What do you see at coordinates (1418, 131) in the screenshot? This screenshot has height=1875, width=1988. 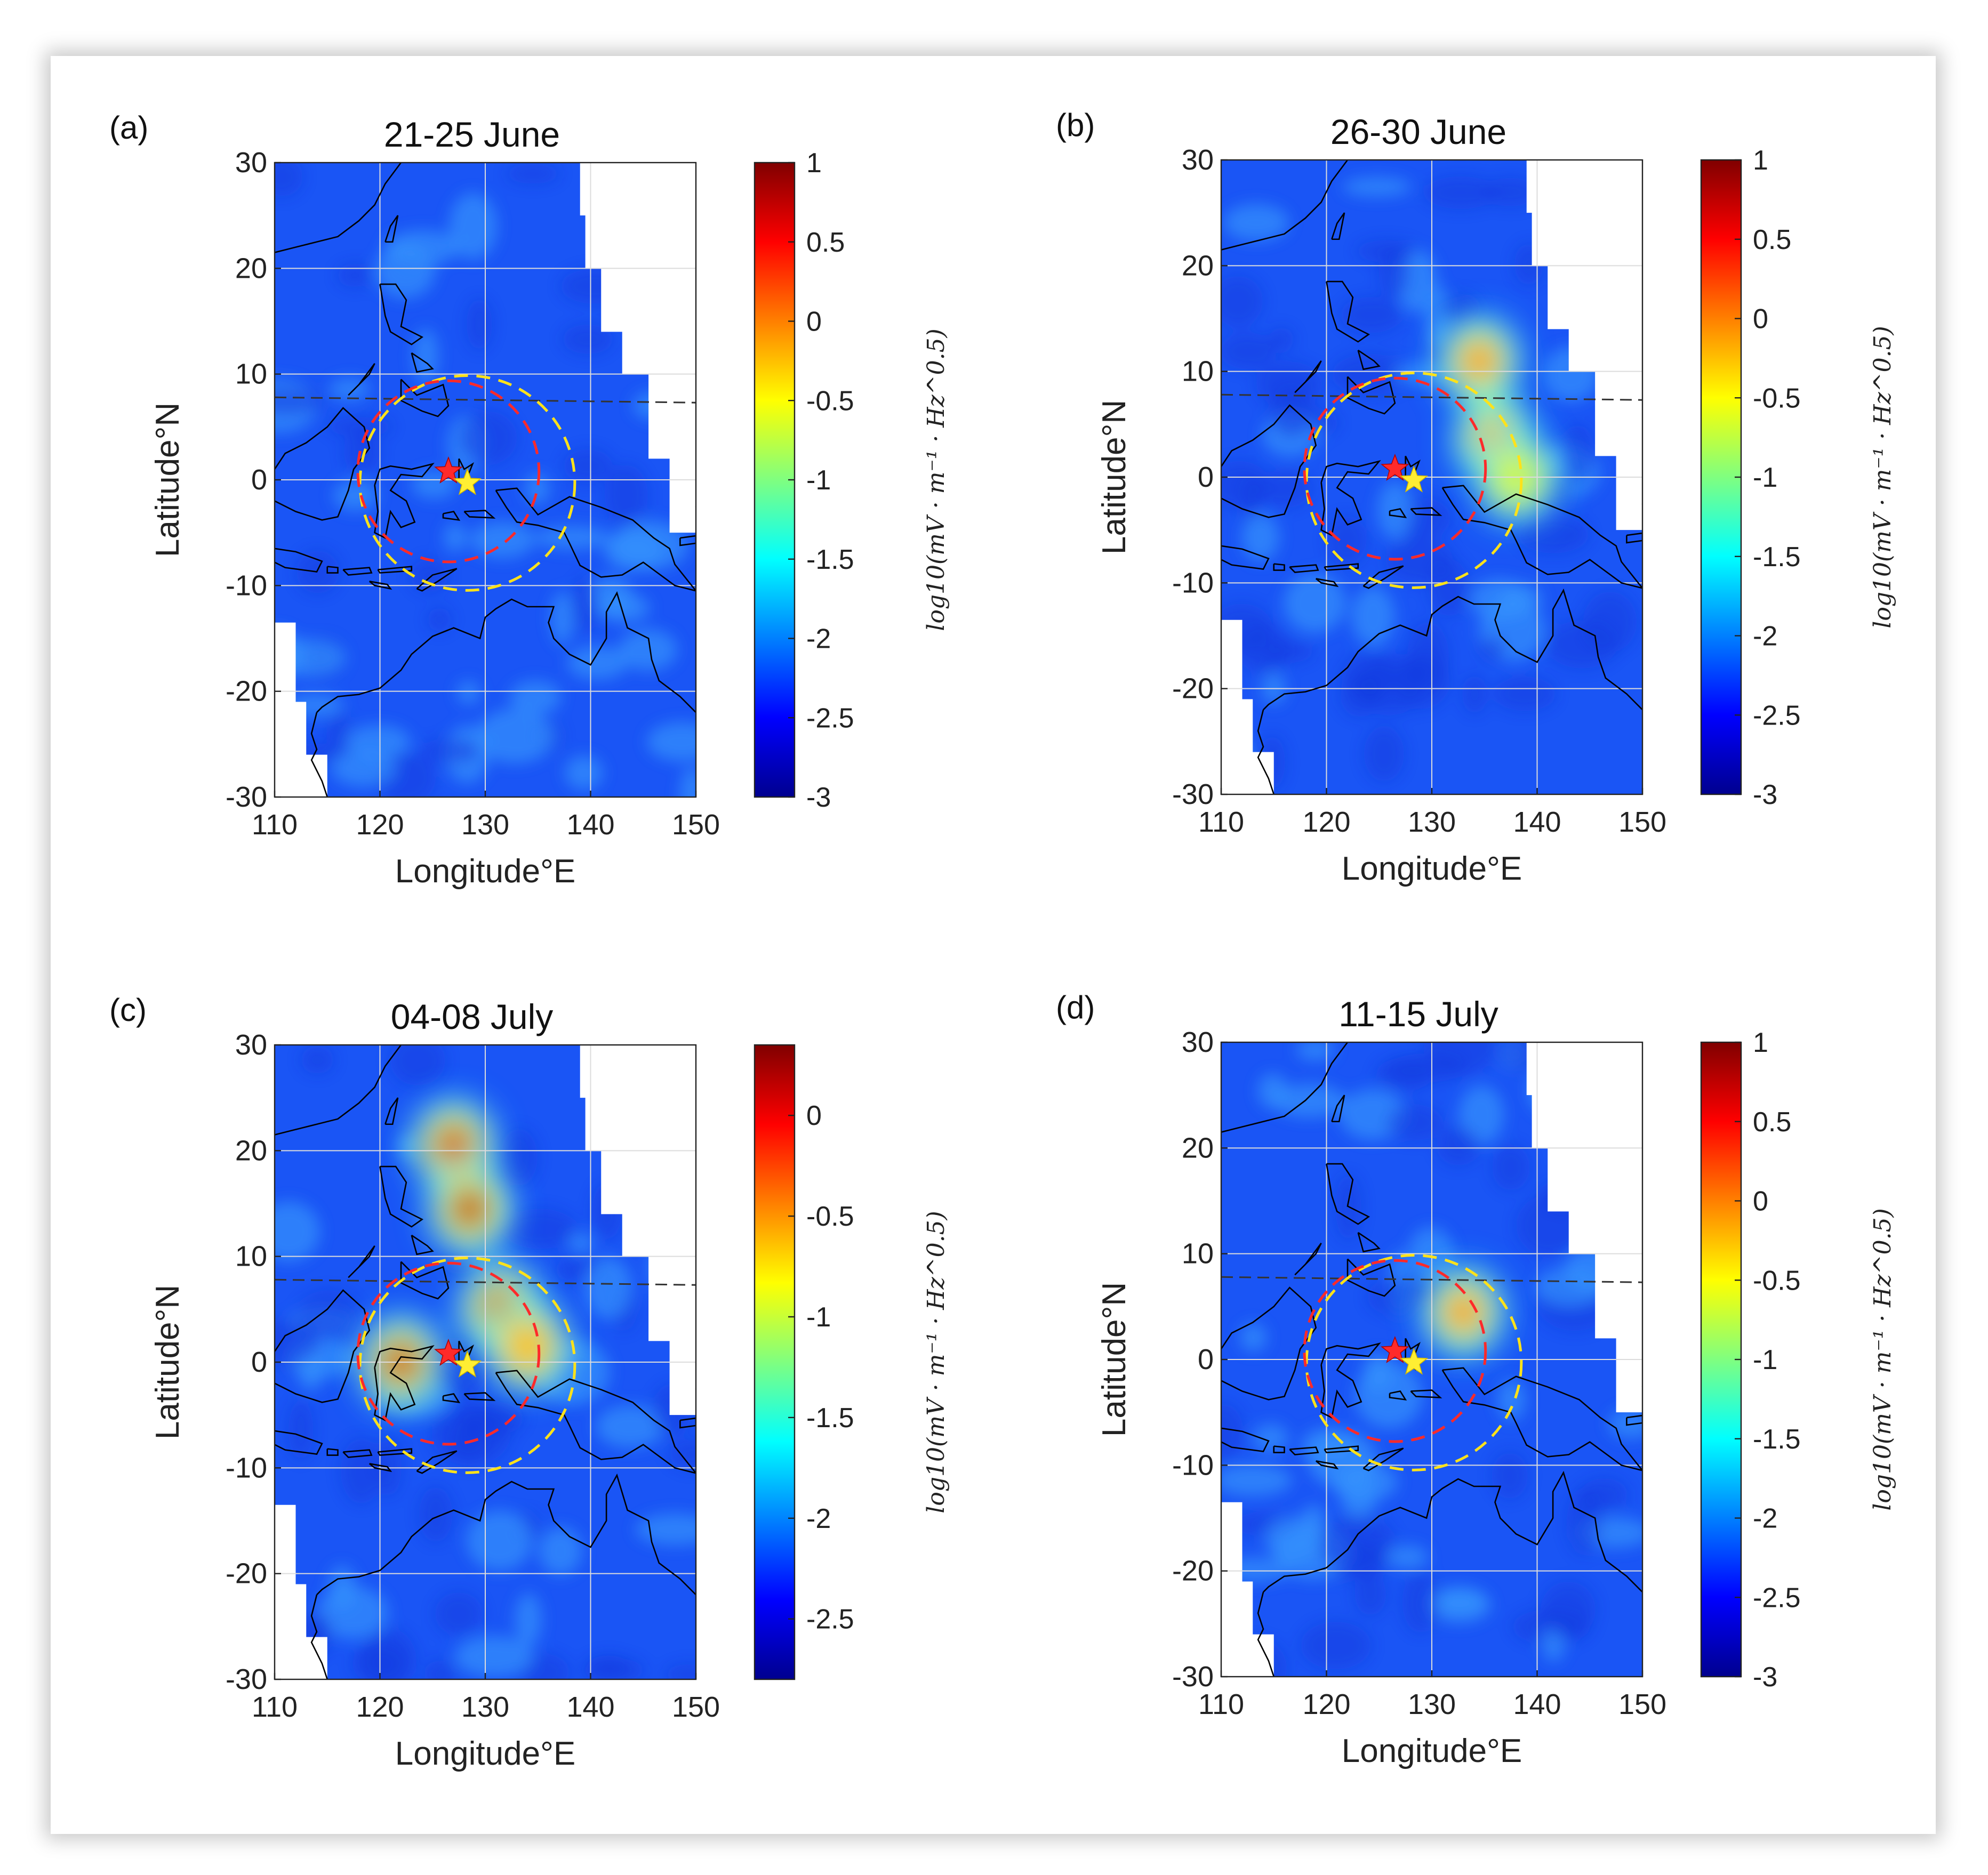 I see `panel-title: 26-30 June` at bounding box center [1418, 131].